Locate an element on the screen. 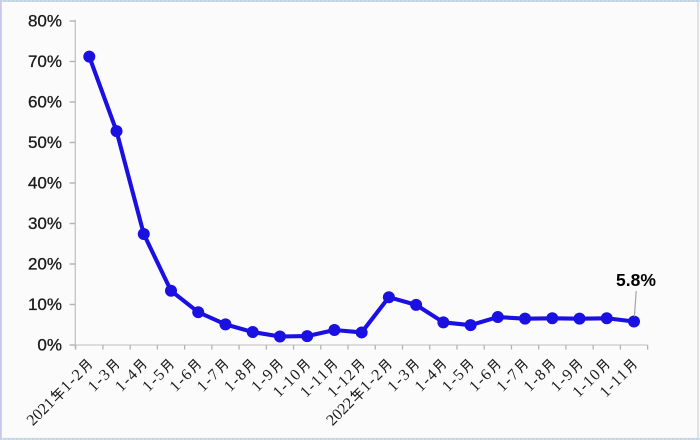 Image resolution: width=700 pixels, height=440 pixels. svg-text: 30% is located at coordinates (45, 223).